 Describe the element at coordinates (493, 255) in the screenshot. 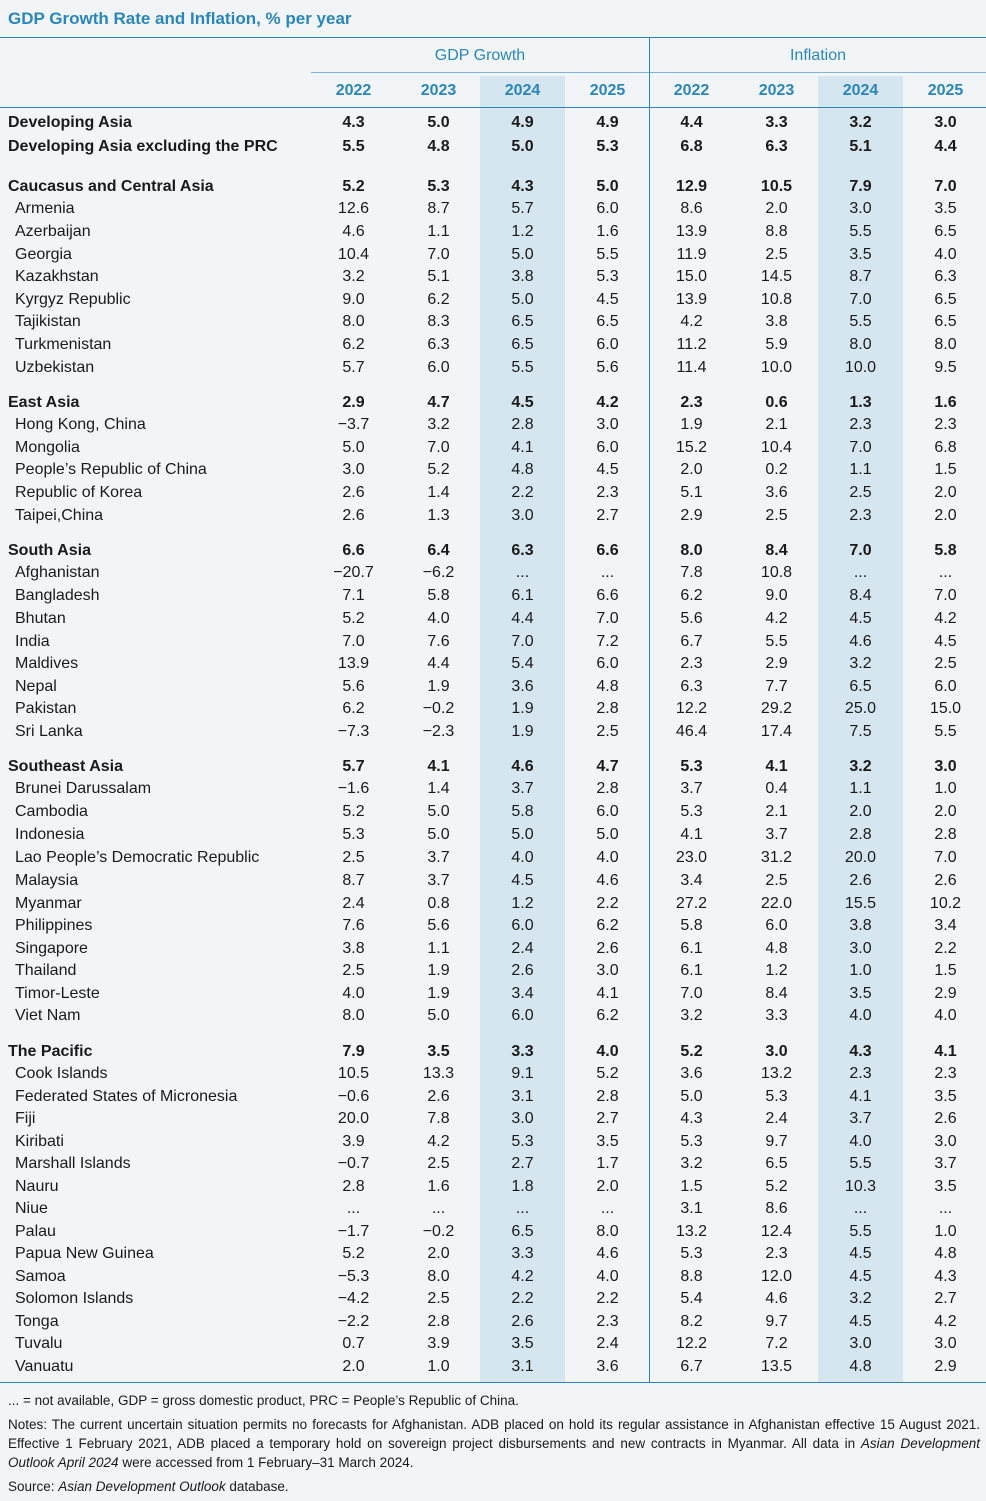

I see `table-row: Georgia 10.4 7.0 5.0 5.5 11.9 2.5 3.5 4.0` at that location.